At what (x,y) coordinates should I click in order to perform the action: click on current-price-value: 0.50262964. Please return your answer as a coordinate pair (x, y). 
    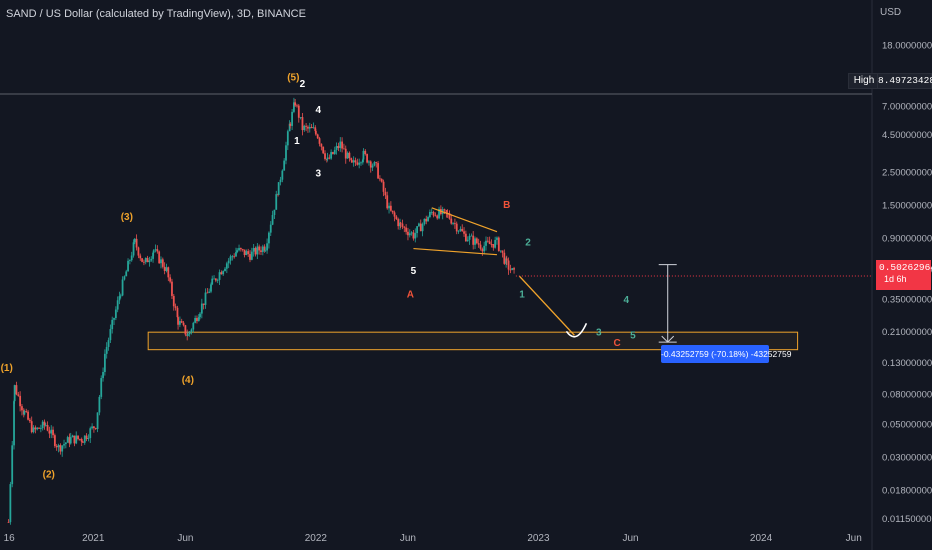
    Looking at the image, I should click on (905, 267).